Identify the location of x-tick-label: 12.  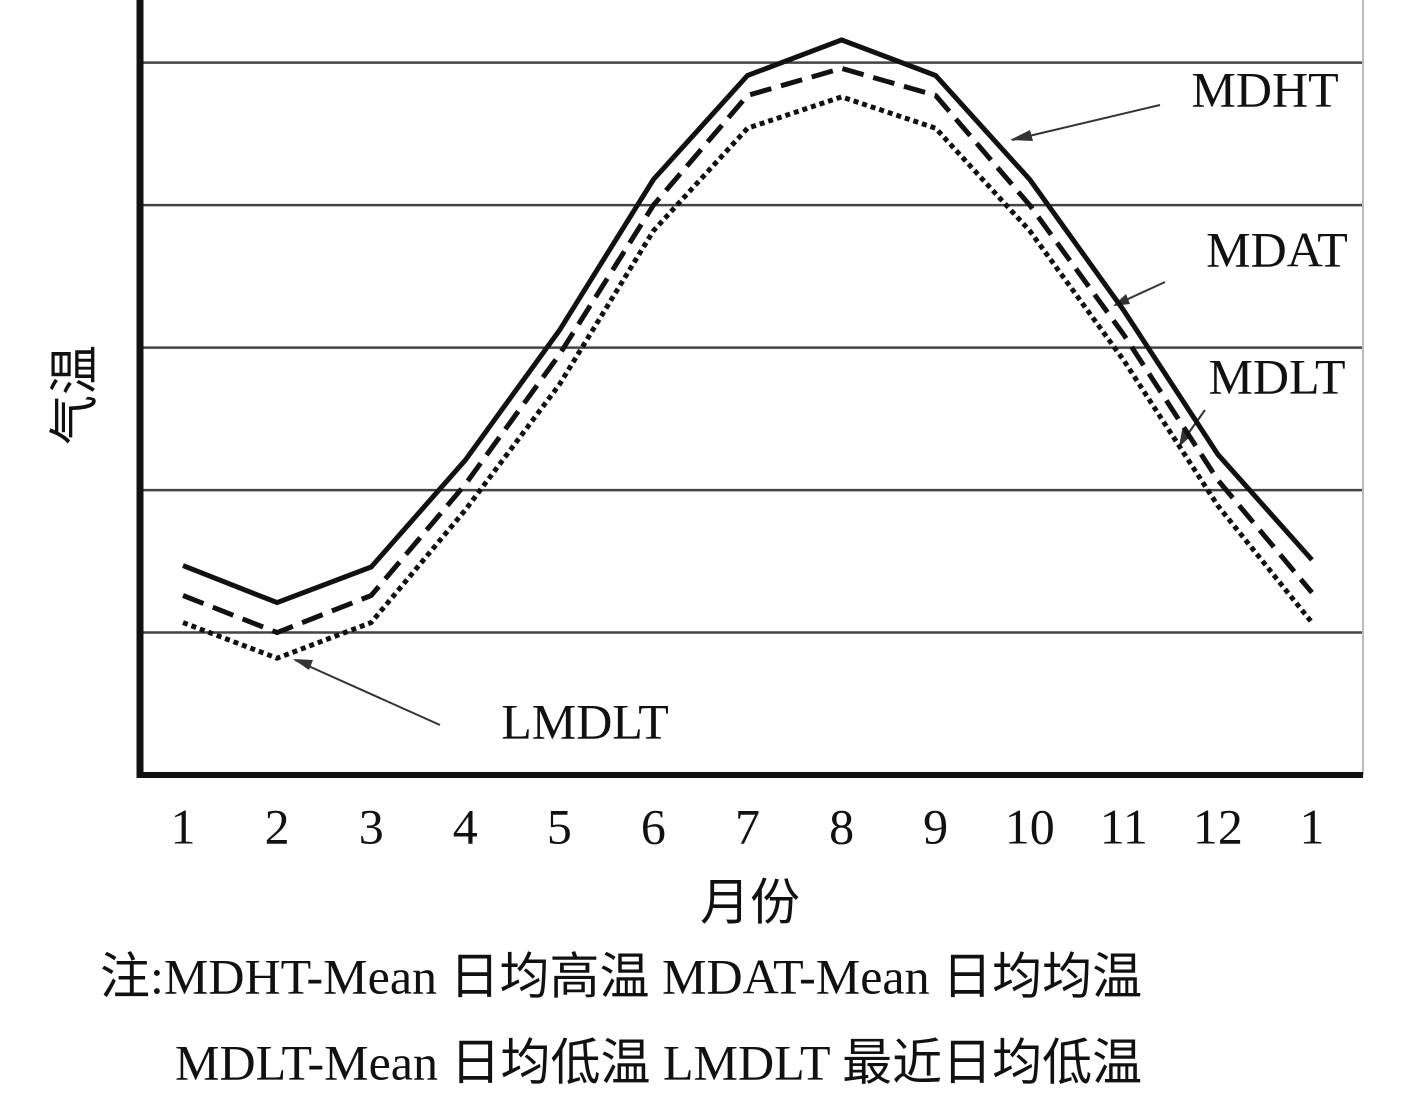
(1218, 826).